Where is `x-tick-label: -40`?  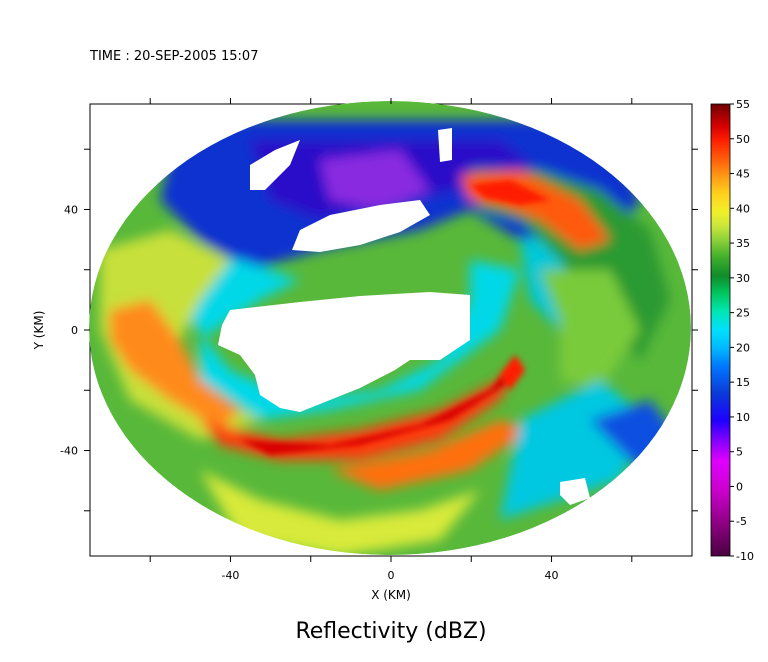
x-tick-label: -40 is located at coordinates (230, 575).